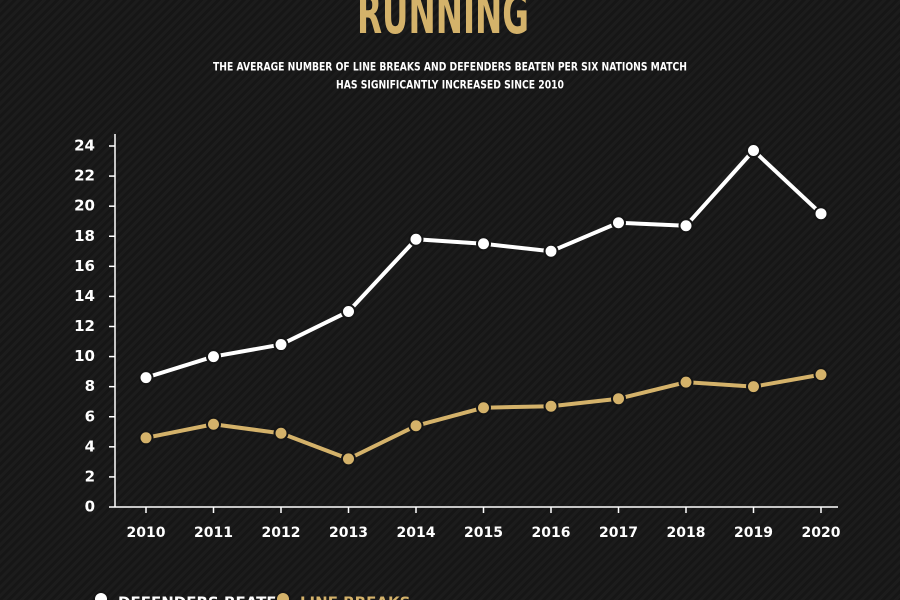 This screenshot has height=600, width=900. What do you see at coordinates (443, 23) in the screenshot?
I see `chart-title: RUNNING` at bounding box center [443, 23].